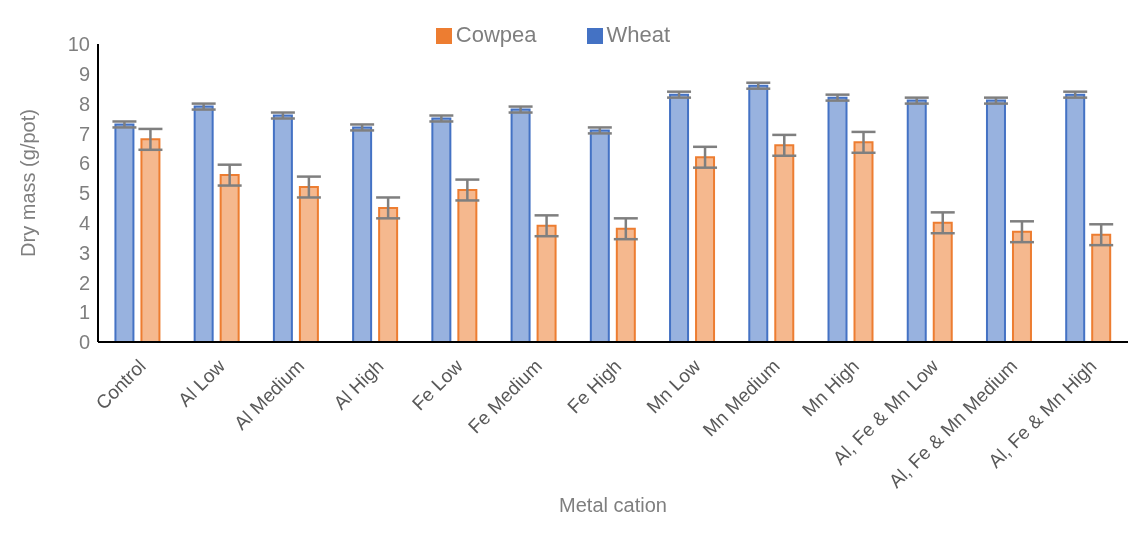 The width and height of the screenshot is (1147, 550). I want to click on y-tick-label: 9, so click(84, 73).